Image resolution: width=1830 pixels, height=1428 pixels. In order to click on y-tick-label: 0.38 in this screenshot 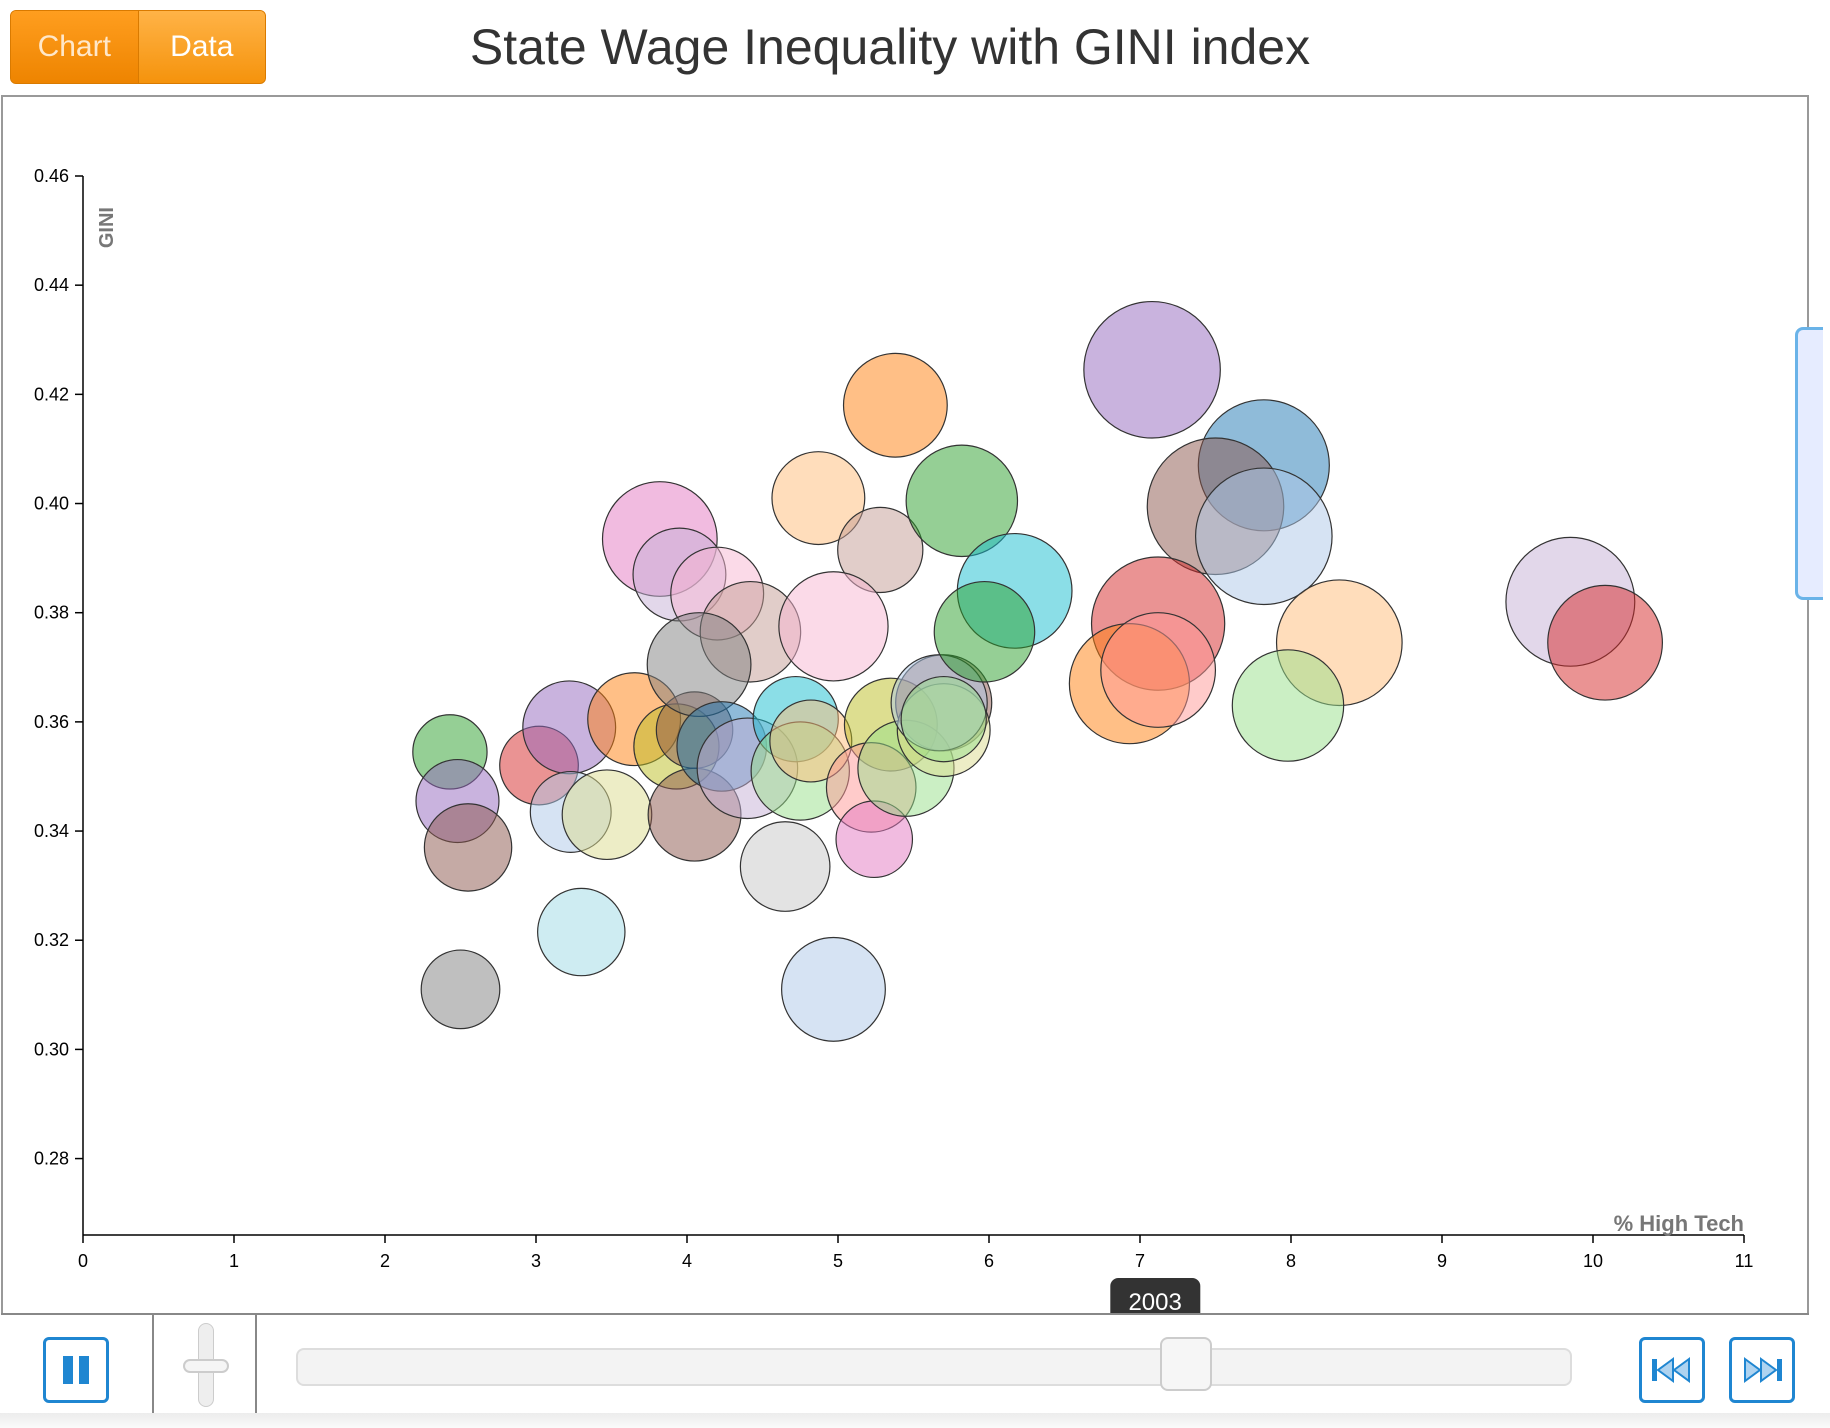, I will do `click(51, 613)`.